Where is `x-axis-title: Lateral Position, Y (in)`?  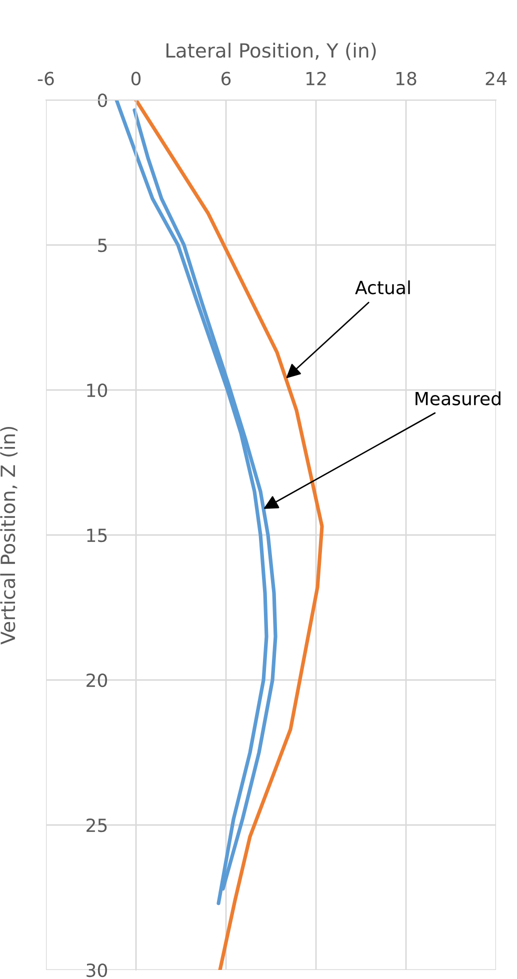
x-axis-title: Lateral Position, Y (in) is located at coordinates (271, 51).